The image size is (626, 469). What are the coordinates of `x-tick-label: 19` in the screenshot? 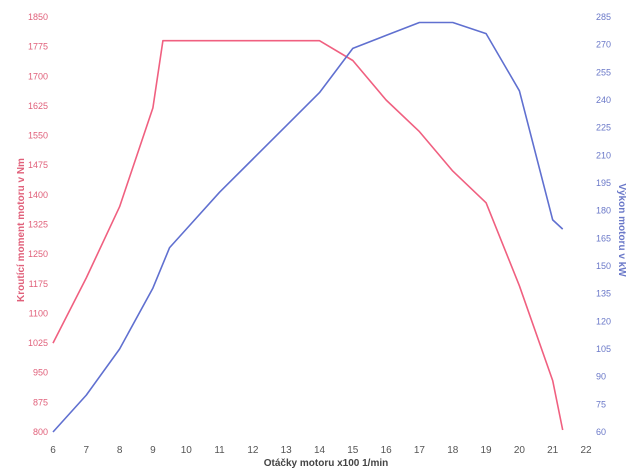 It's located at (487, 450).